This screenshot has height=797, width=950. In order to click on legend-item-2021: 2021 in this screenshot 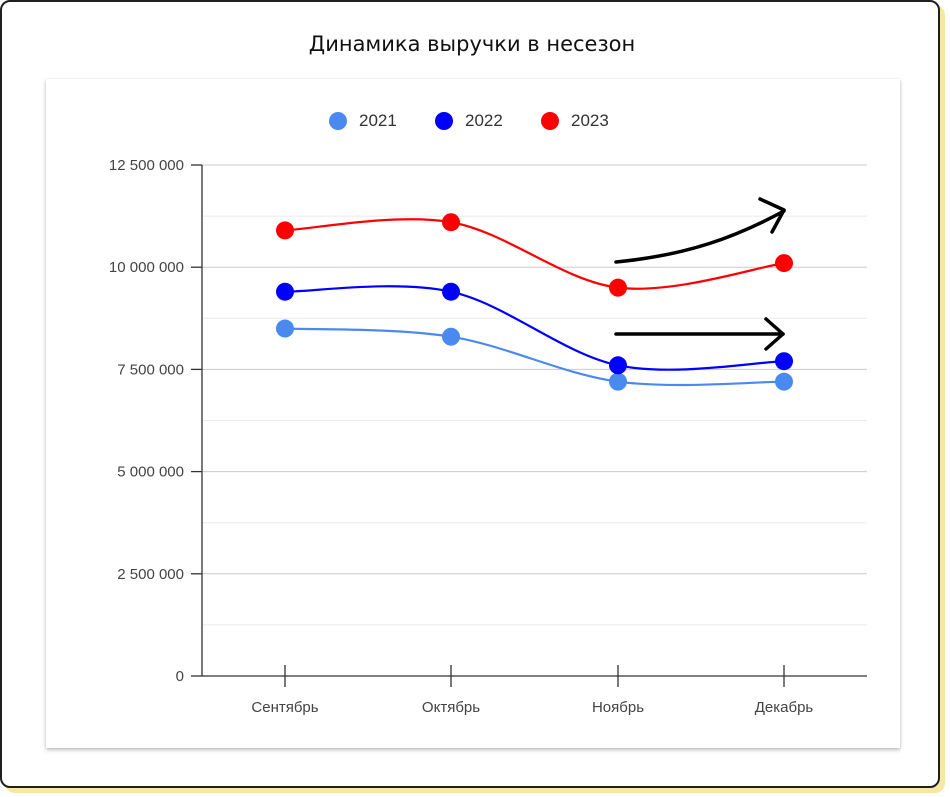, I will do `click(363, 120)`.